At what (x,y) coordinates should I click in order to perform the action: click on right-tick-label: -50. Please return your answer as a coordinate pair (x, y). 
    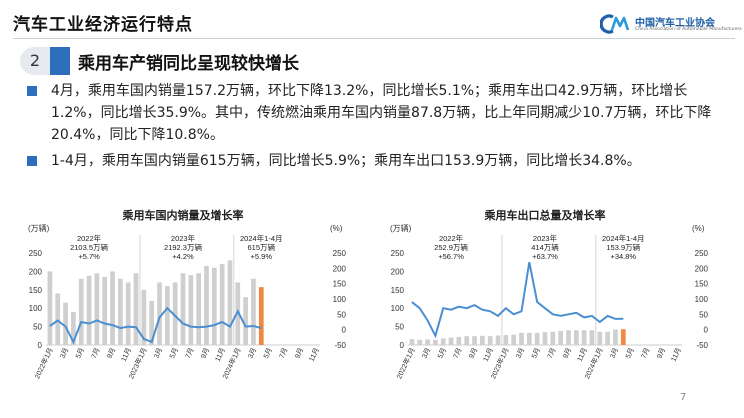
    Looking at the image, I should click on (702, 345).